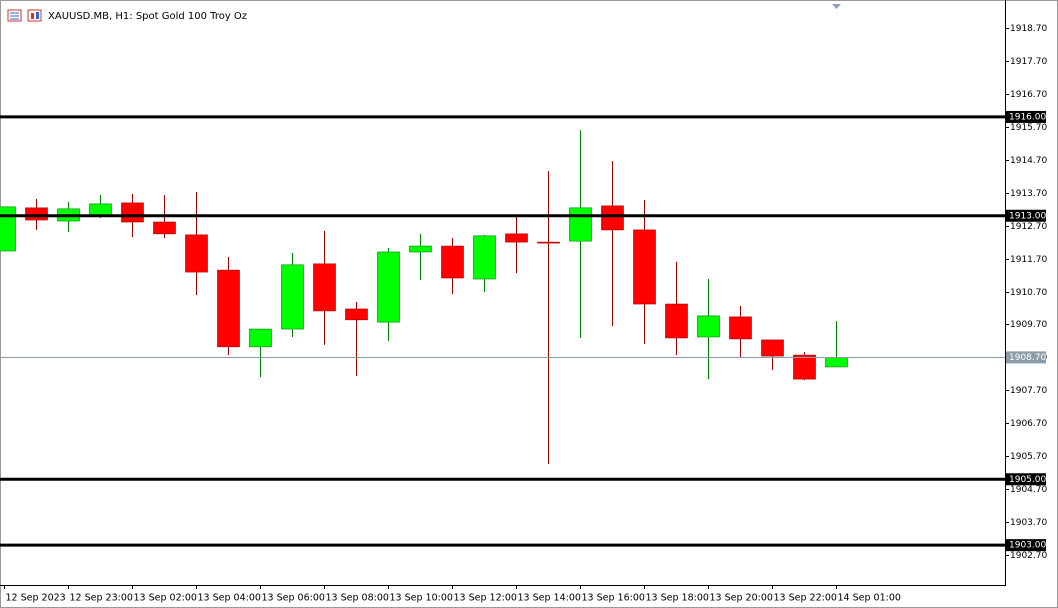 Image resolution: width=1058 pixels, height=608 pixels. I want to click on x-tick-label: 13 Sep 02:00, so click(165, 598).